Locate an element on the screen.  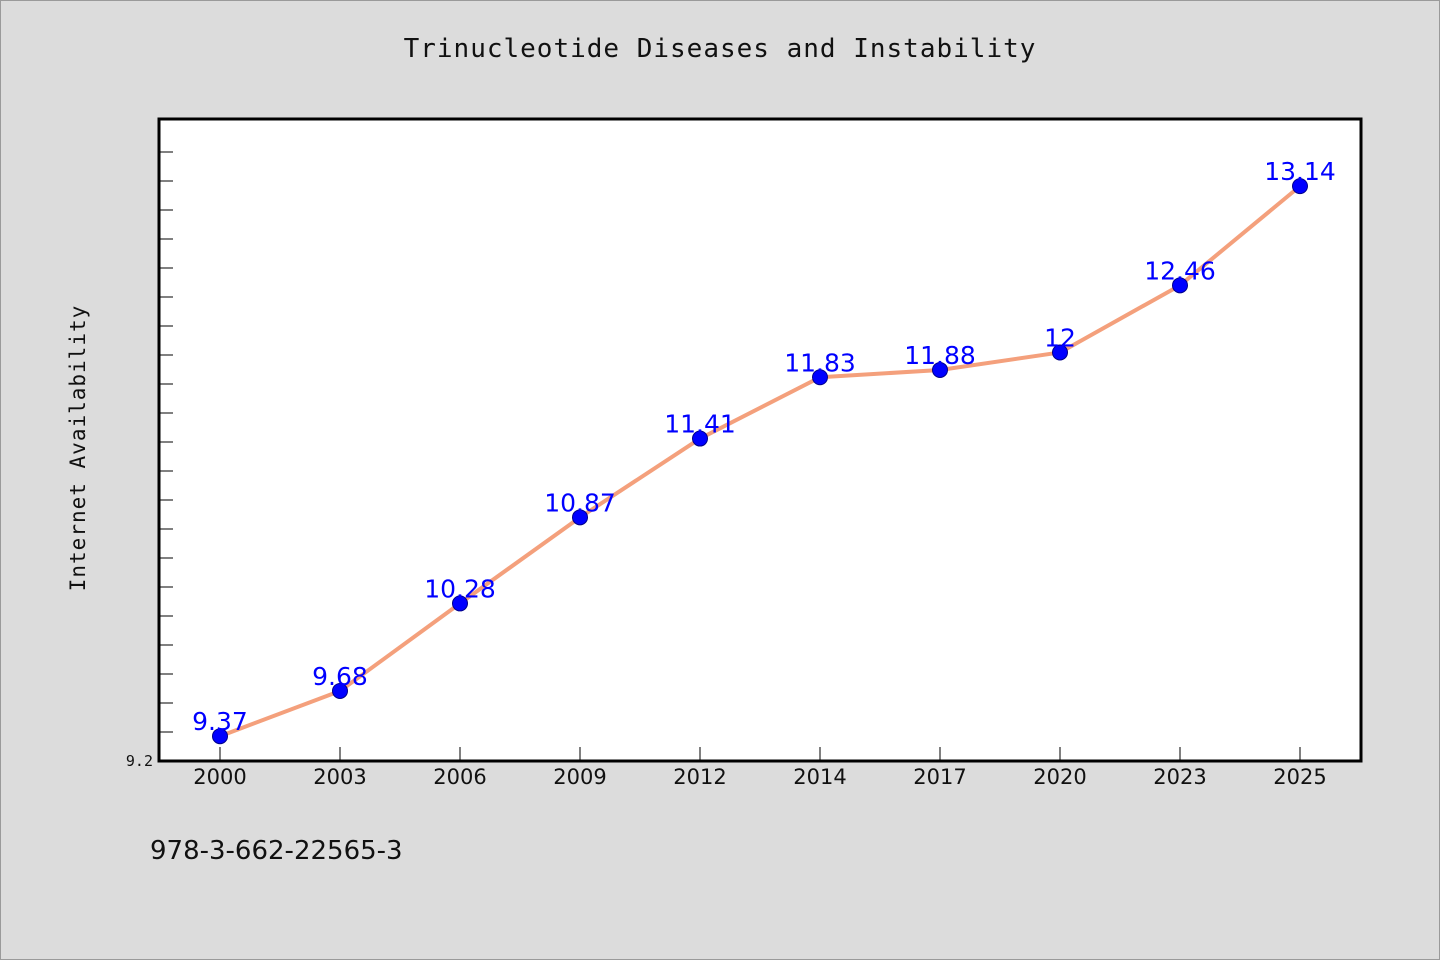
data-label: 13.14 is located at coordinates (1300, 171).